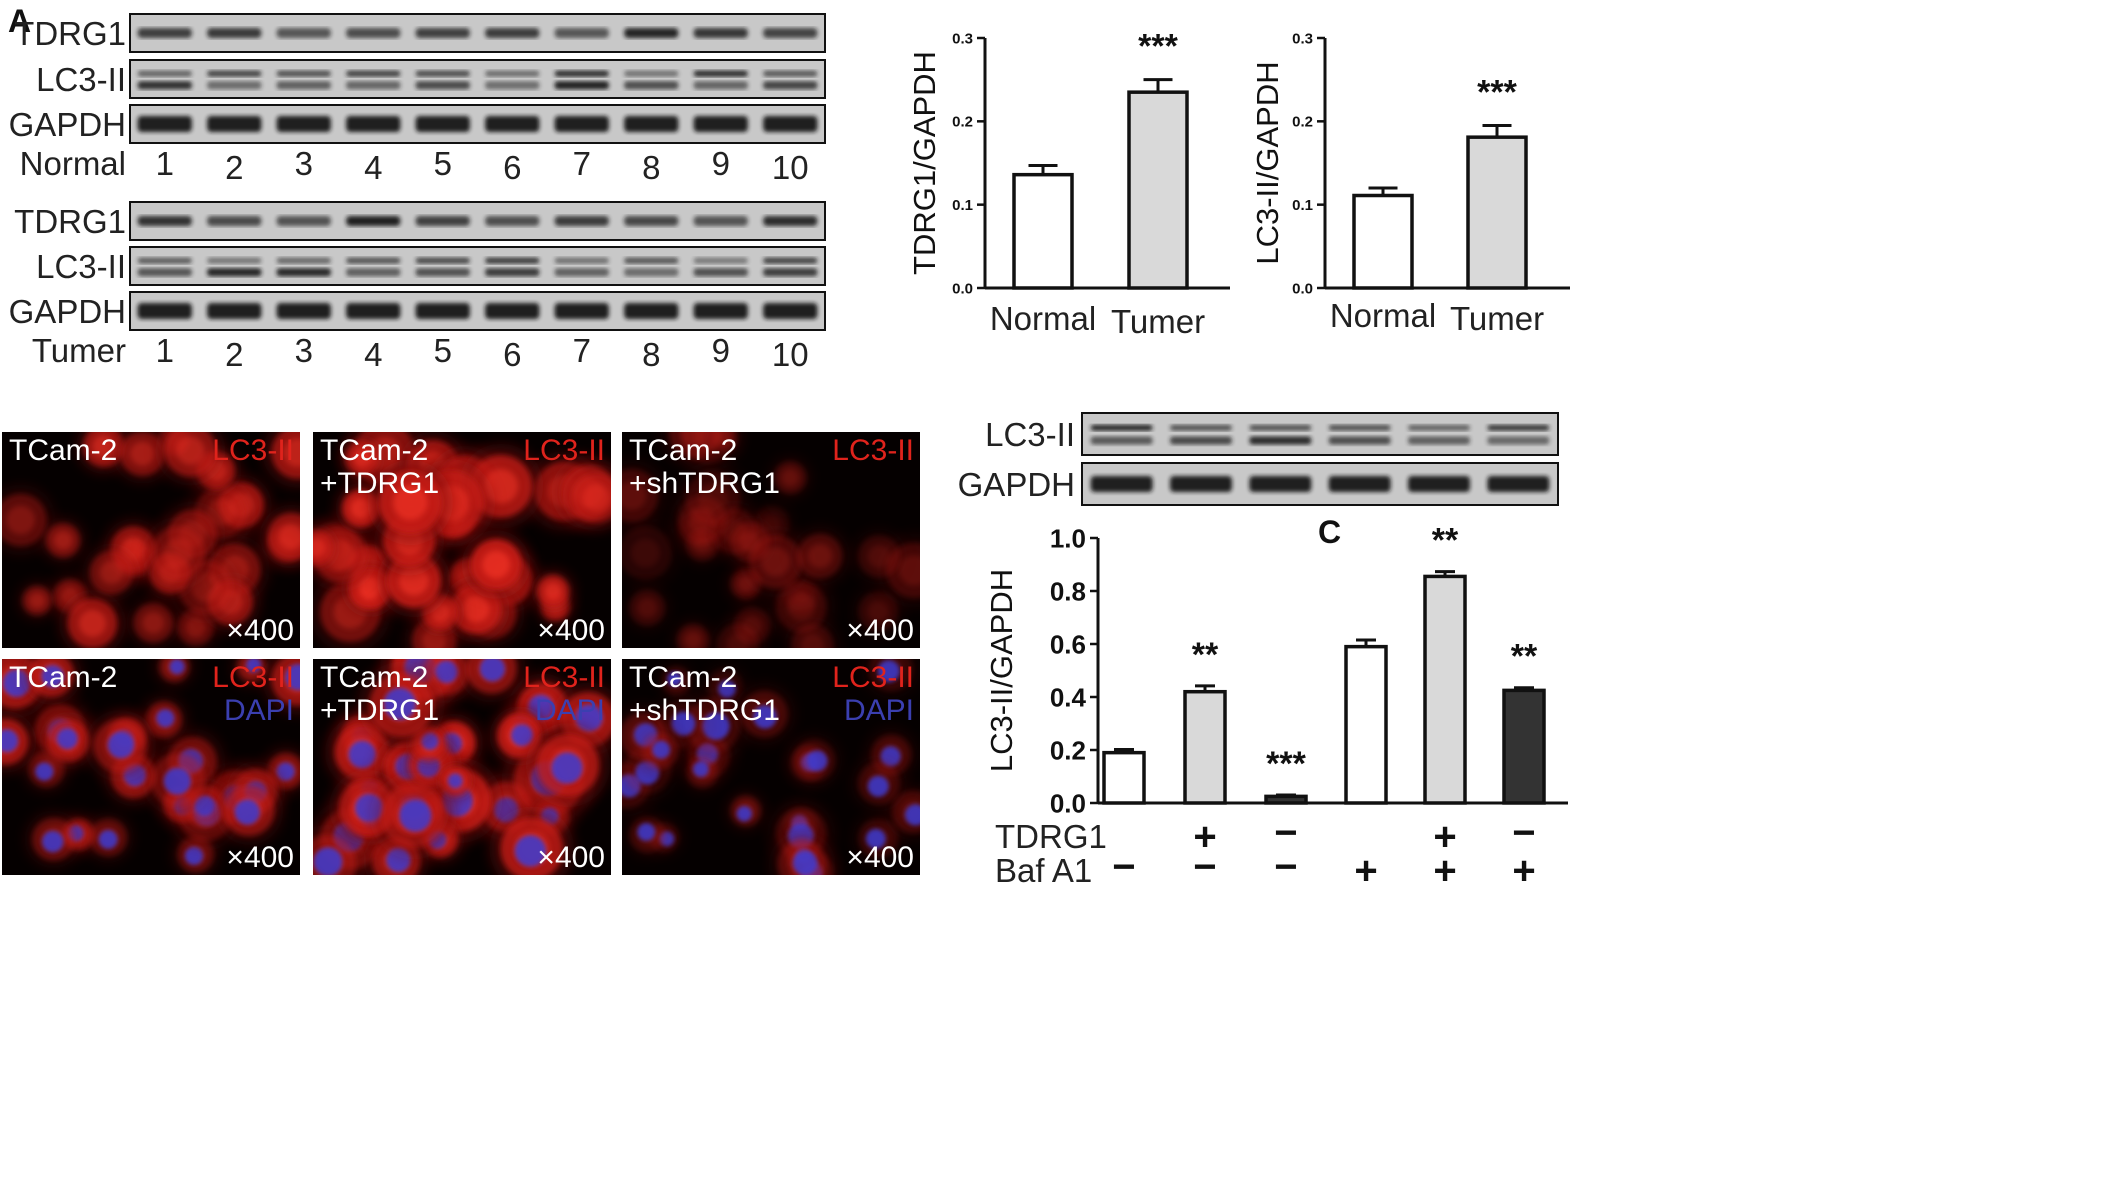 The height and width of the screenshot is (1192, 2128). I want to click on stain-label: DAPI, so click(879, 710).